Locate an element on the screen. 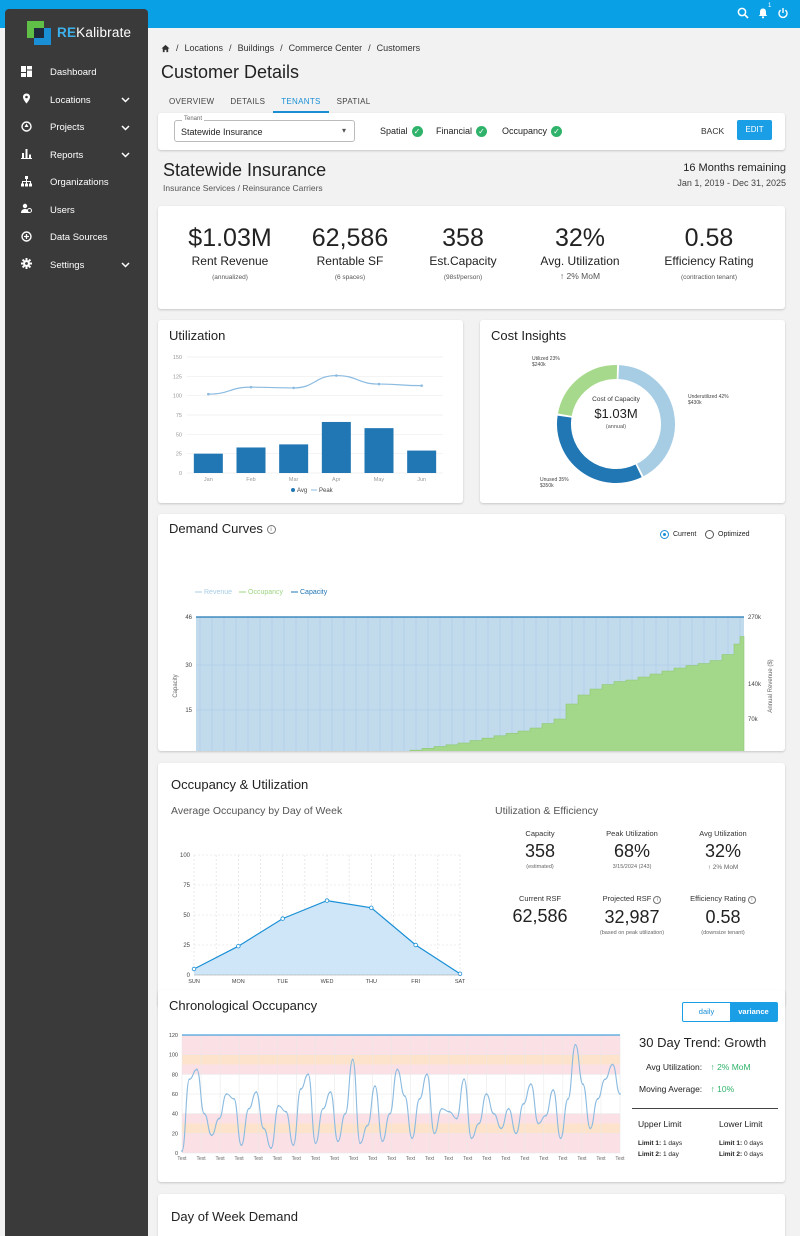  sidebar-item-data-sources: Data Sources is located at coordinates (76, 238).